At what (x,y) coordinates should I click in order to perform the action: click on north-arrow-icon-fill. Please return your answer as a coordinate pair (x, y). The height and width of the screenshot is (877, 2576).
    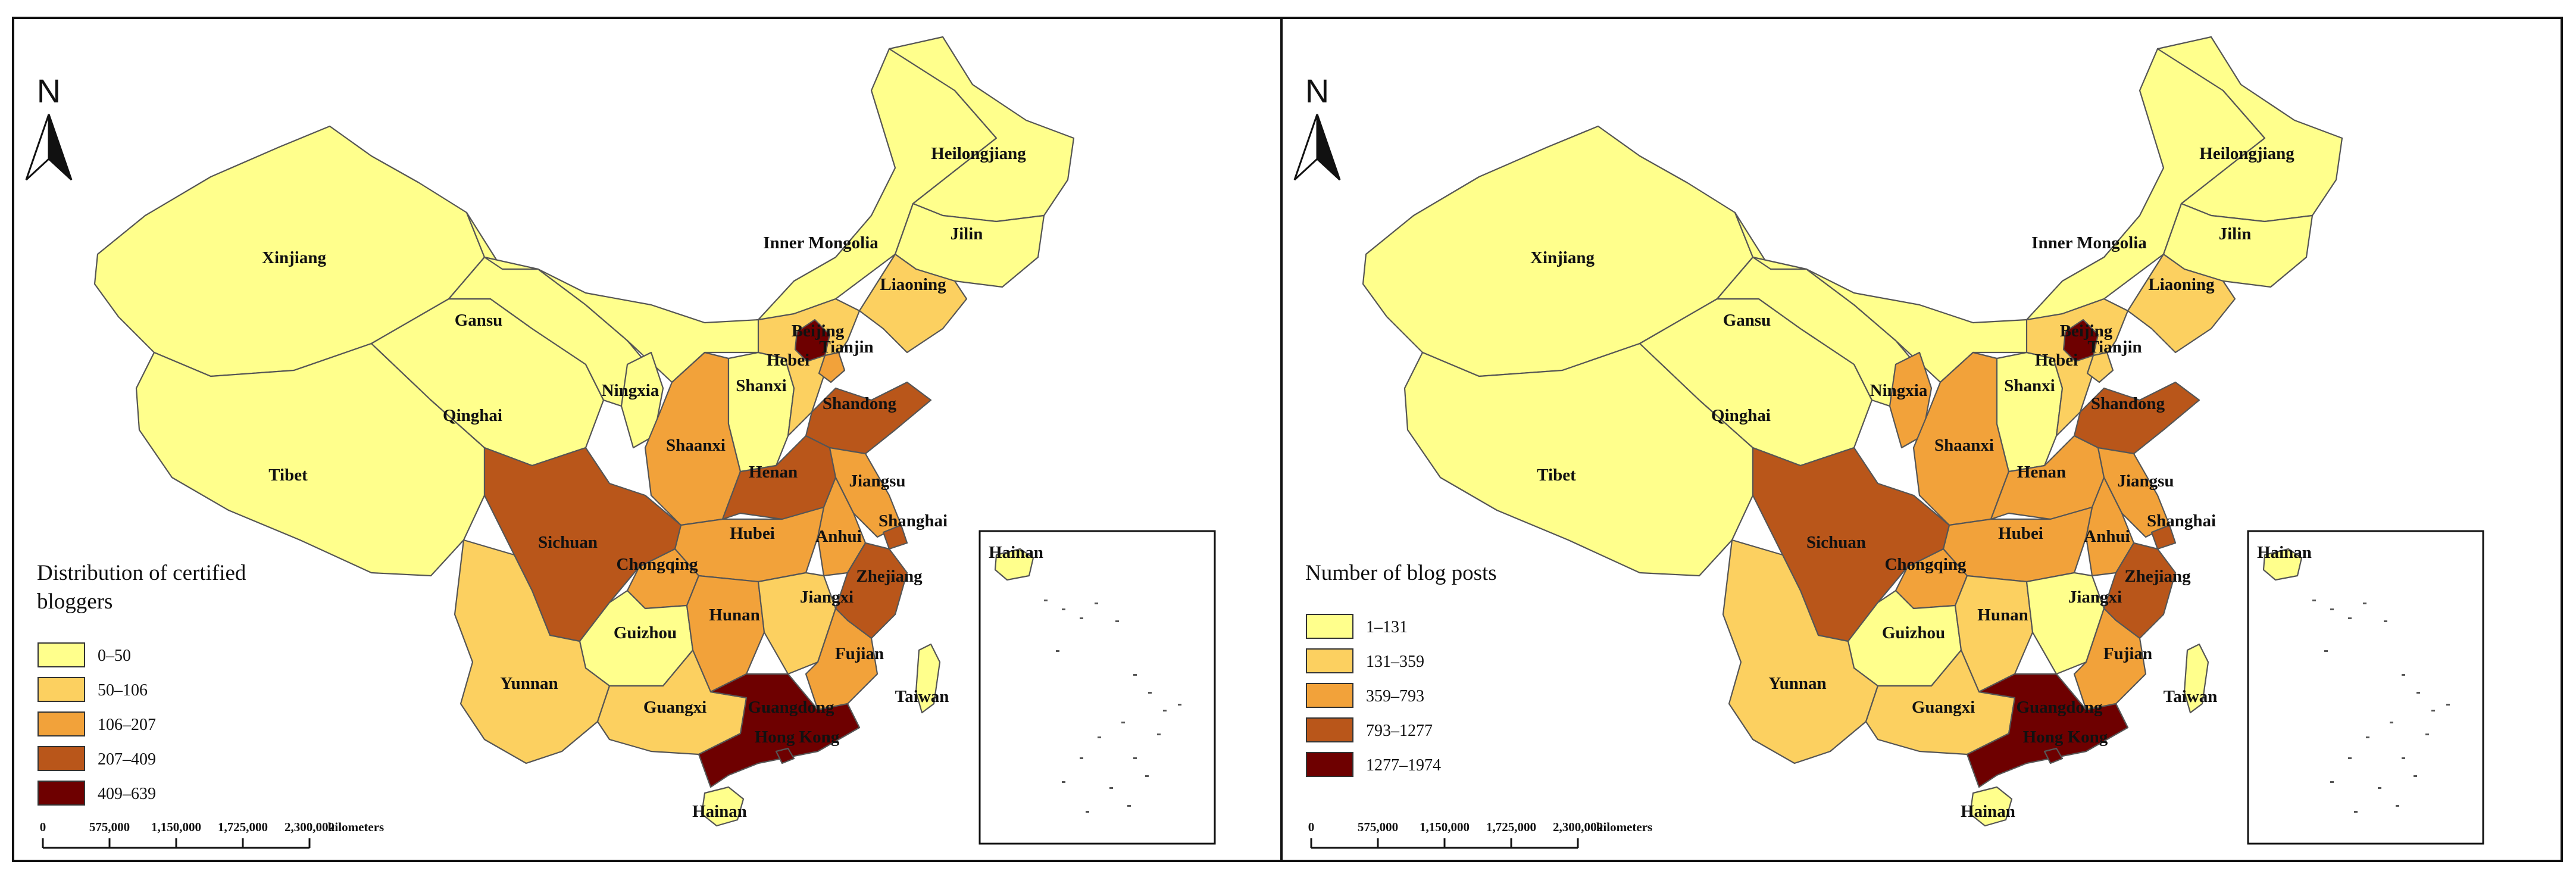
    Looking at the image, I should click on (60, 147).